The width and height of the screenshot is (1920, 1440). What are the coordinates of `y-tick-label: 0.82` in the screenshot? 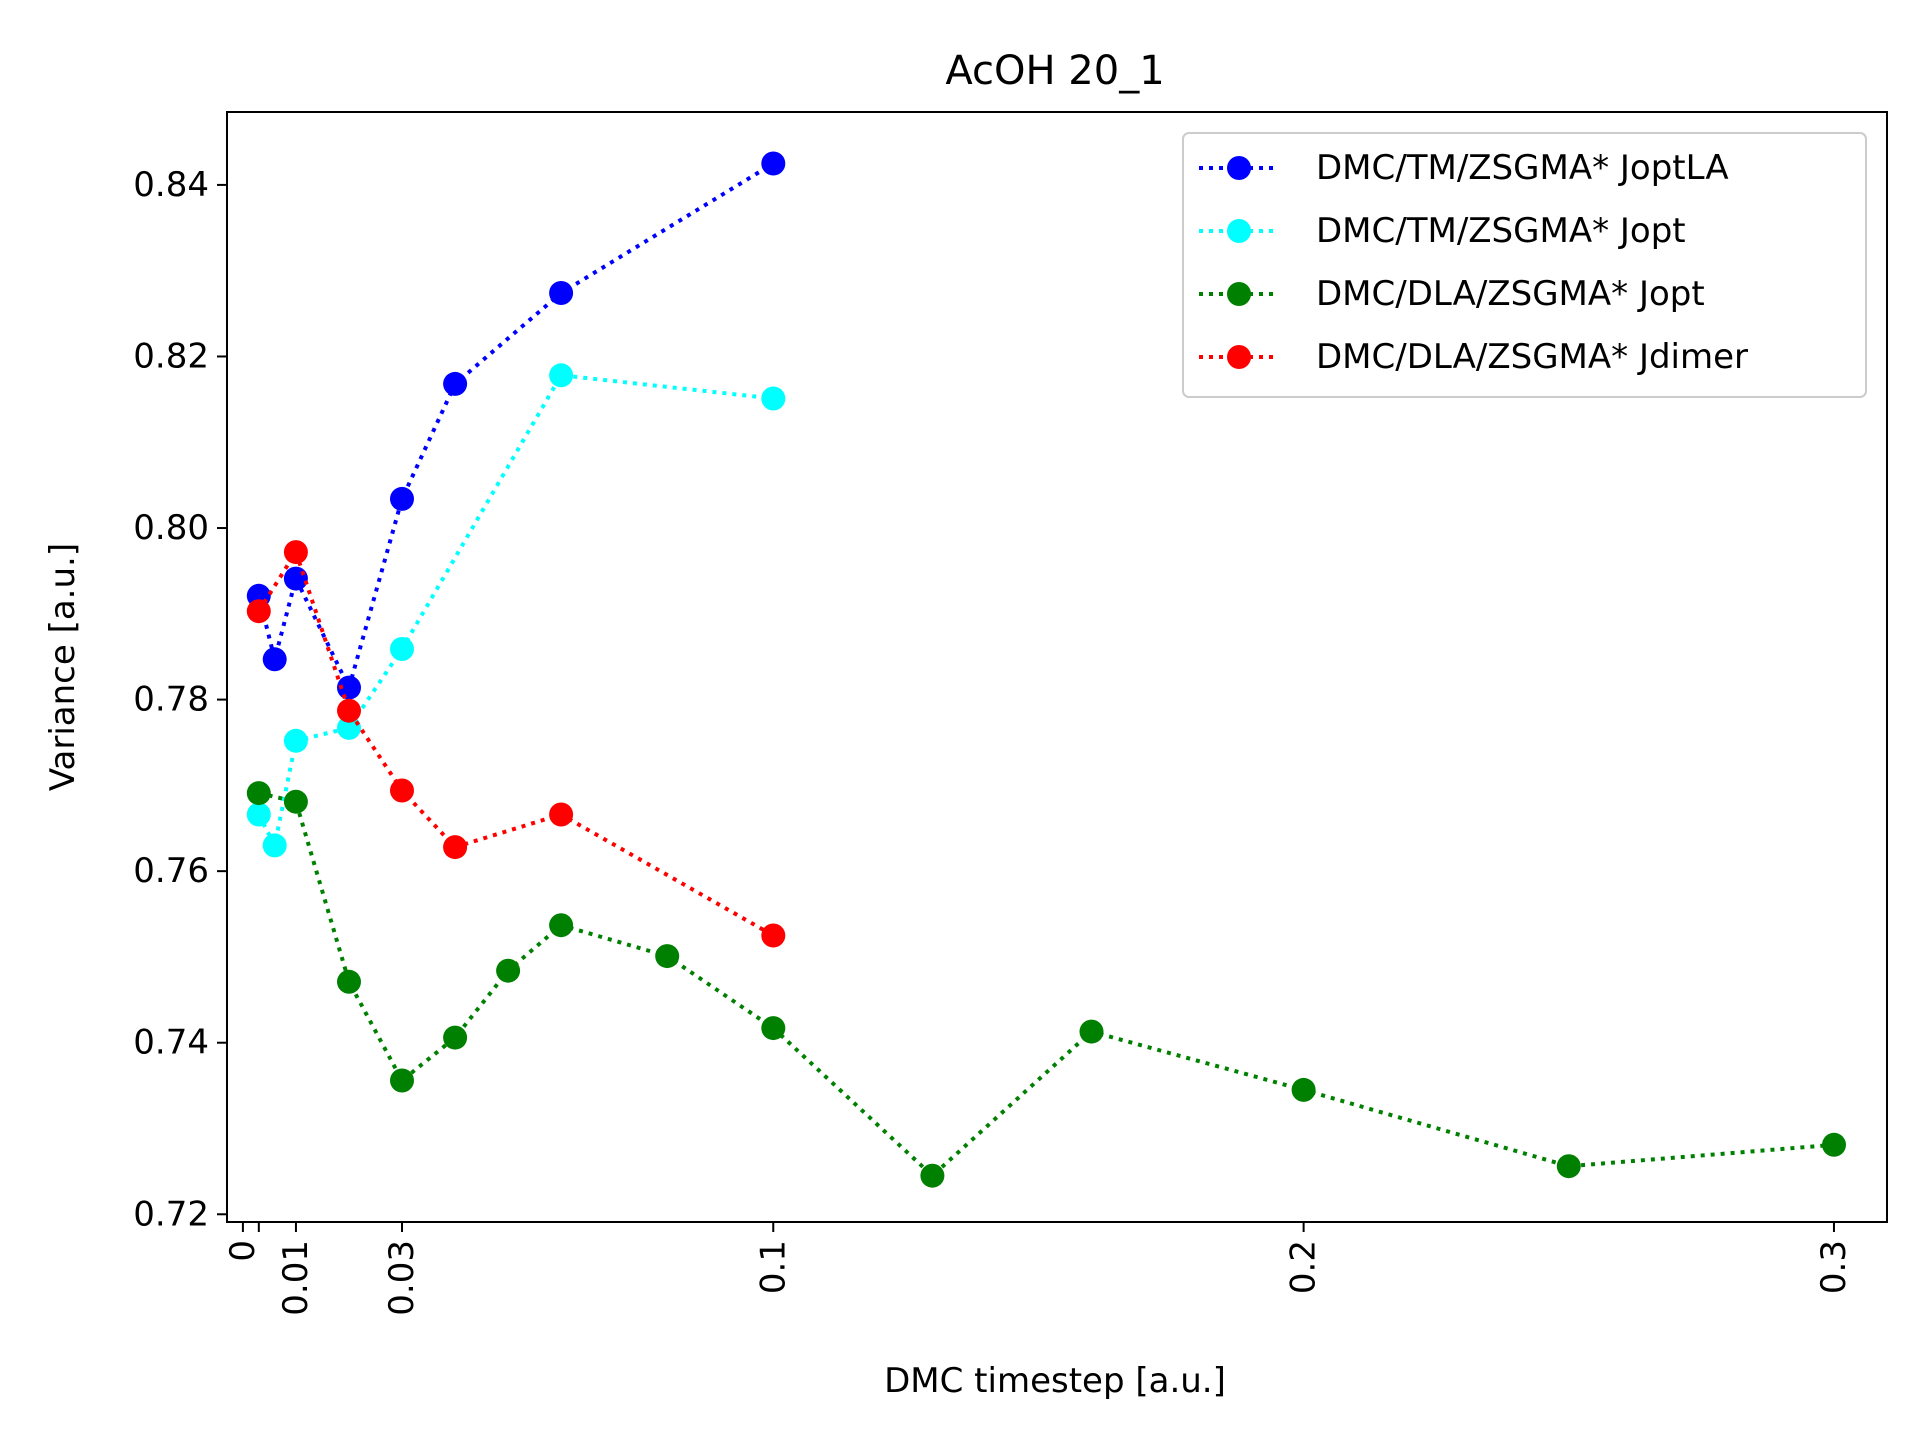 It's located at (171, 356).